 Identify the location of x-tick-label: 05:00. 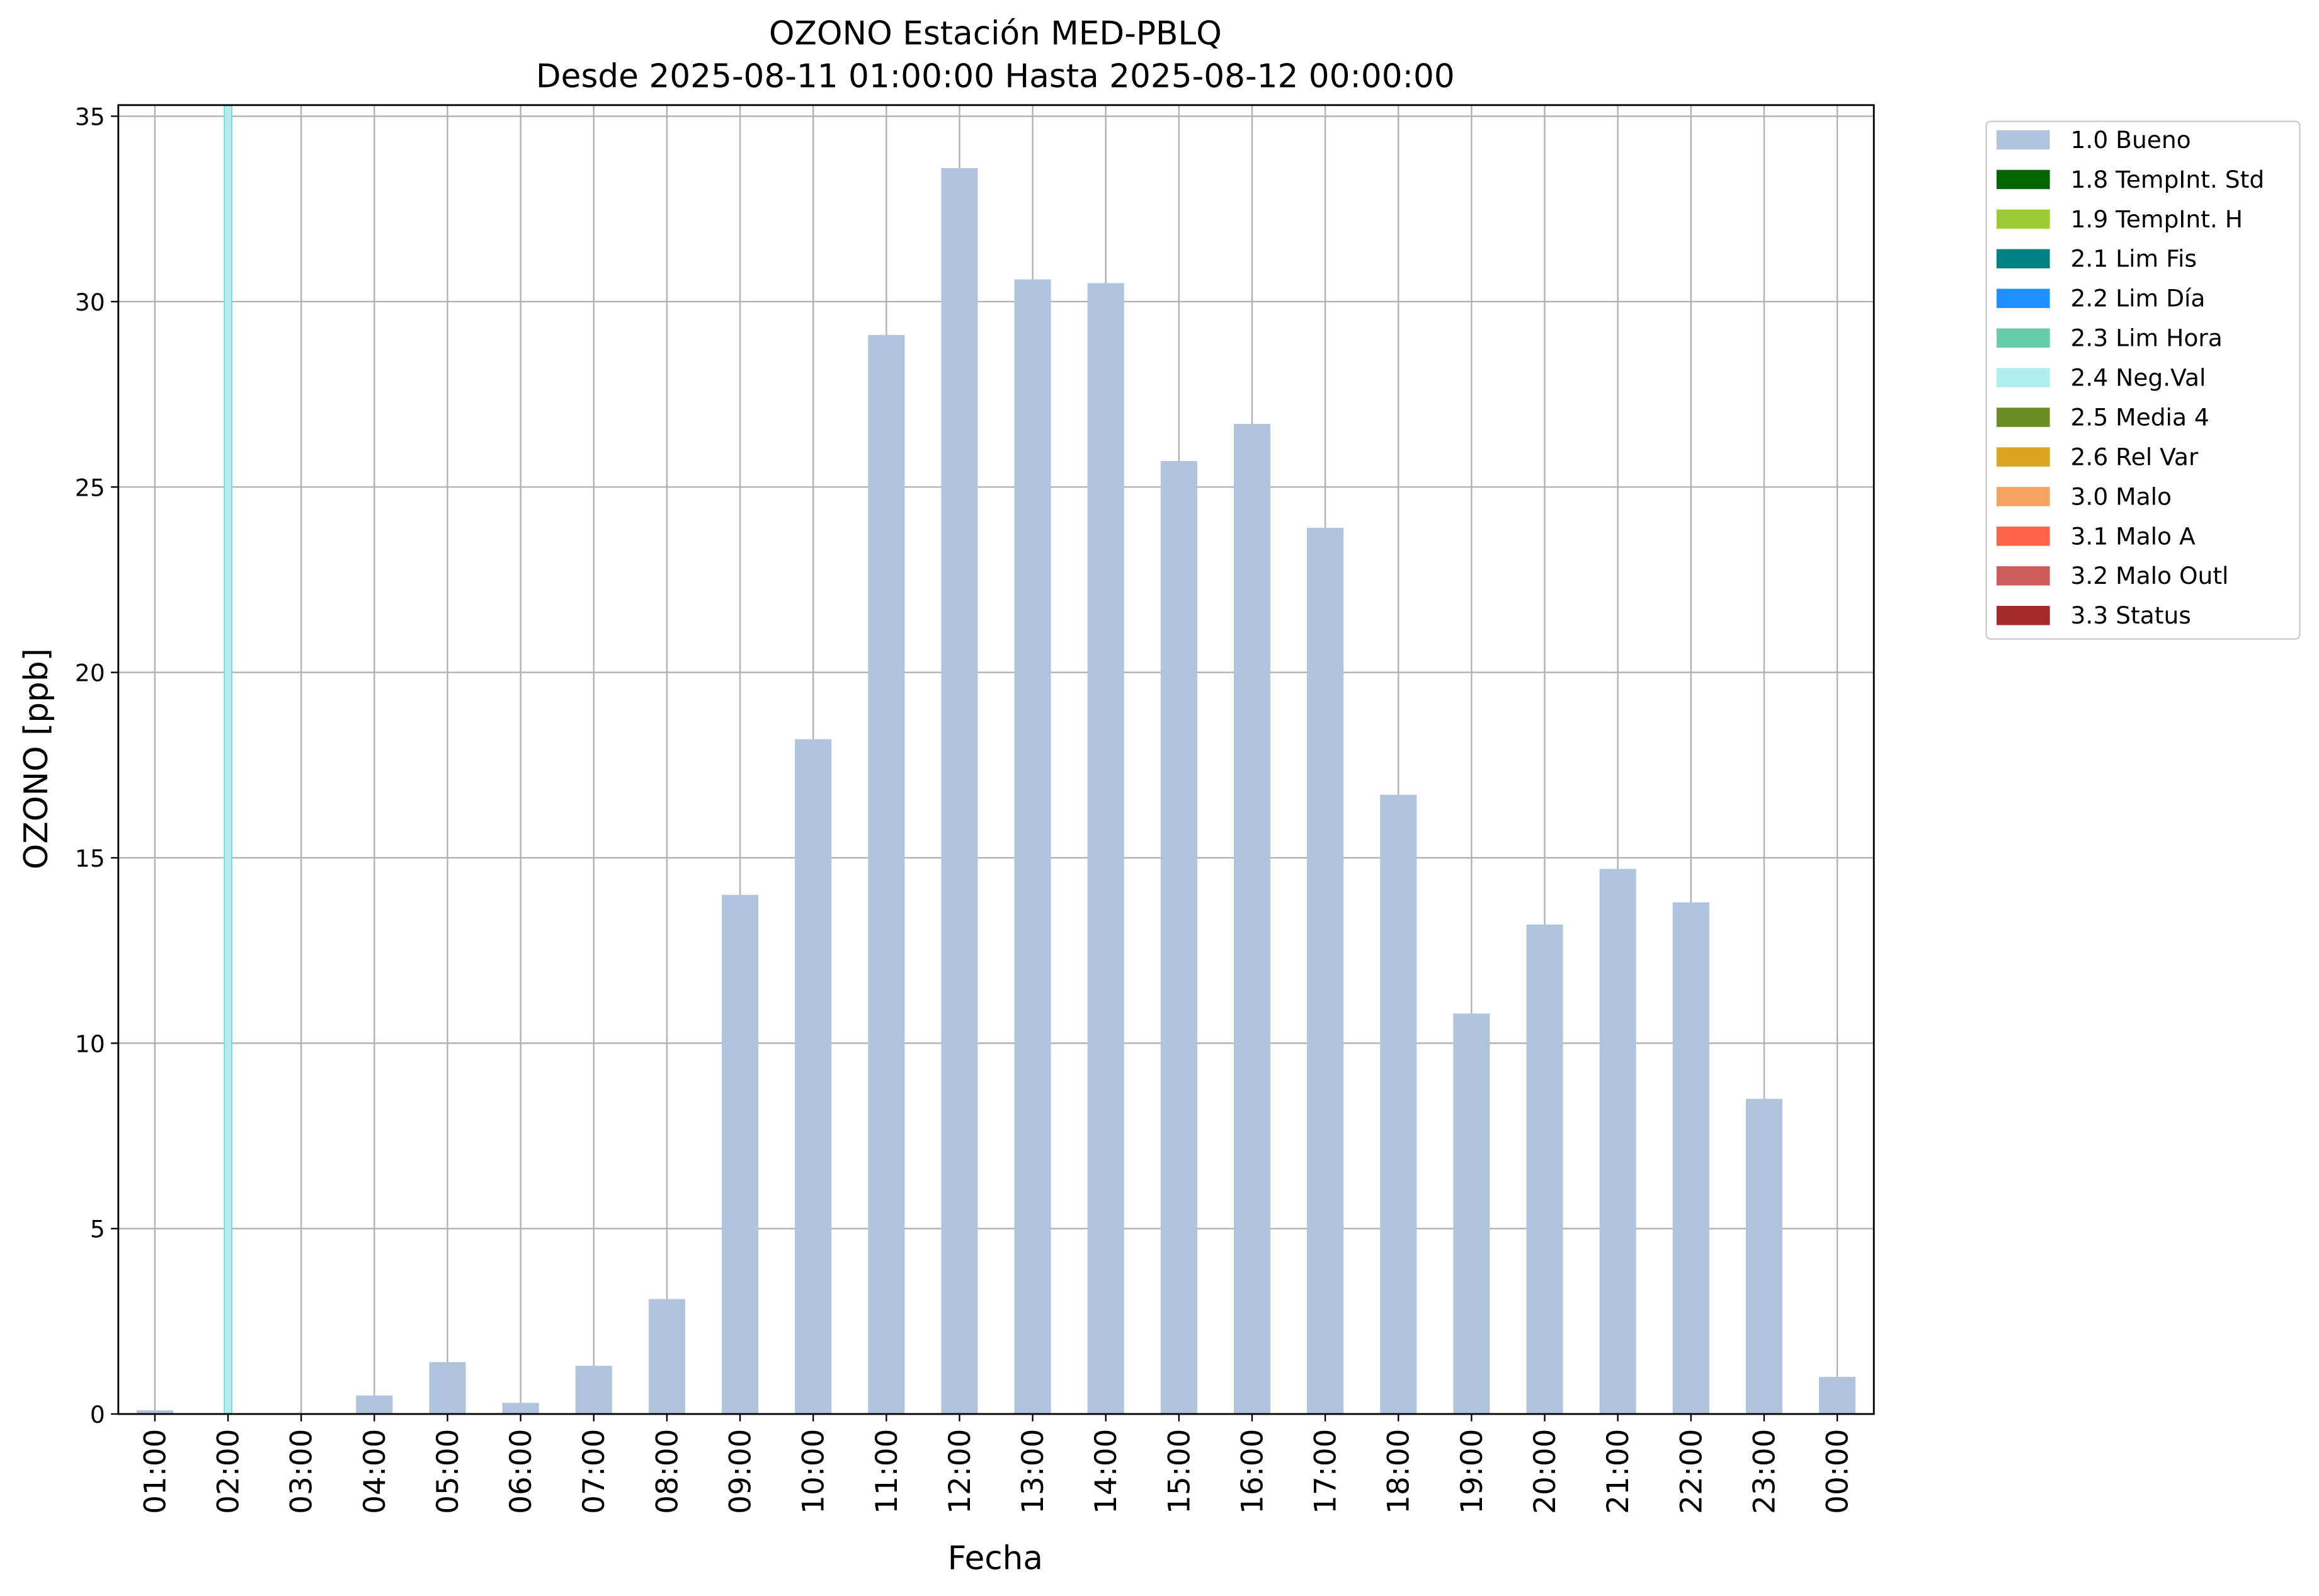
(448, 1471).